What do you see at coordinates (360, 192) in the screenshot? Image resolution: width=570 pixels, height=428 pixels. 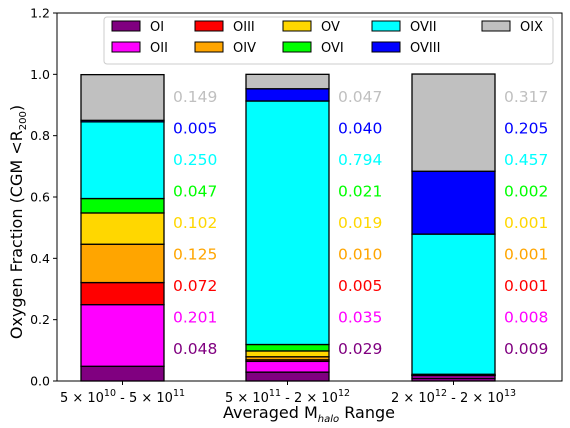 I see `fraction-label-ovi-2: 0.021` at bounding box center [360, 192].